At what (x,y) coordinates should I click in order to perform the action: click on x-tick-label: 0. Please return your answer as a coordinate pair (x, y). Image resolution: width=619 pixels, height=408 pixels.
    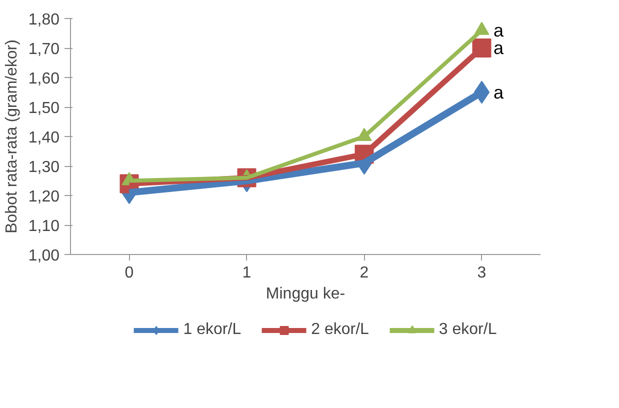
    Looking at the image, I should click on (129, 273).